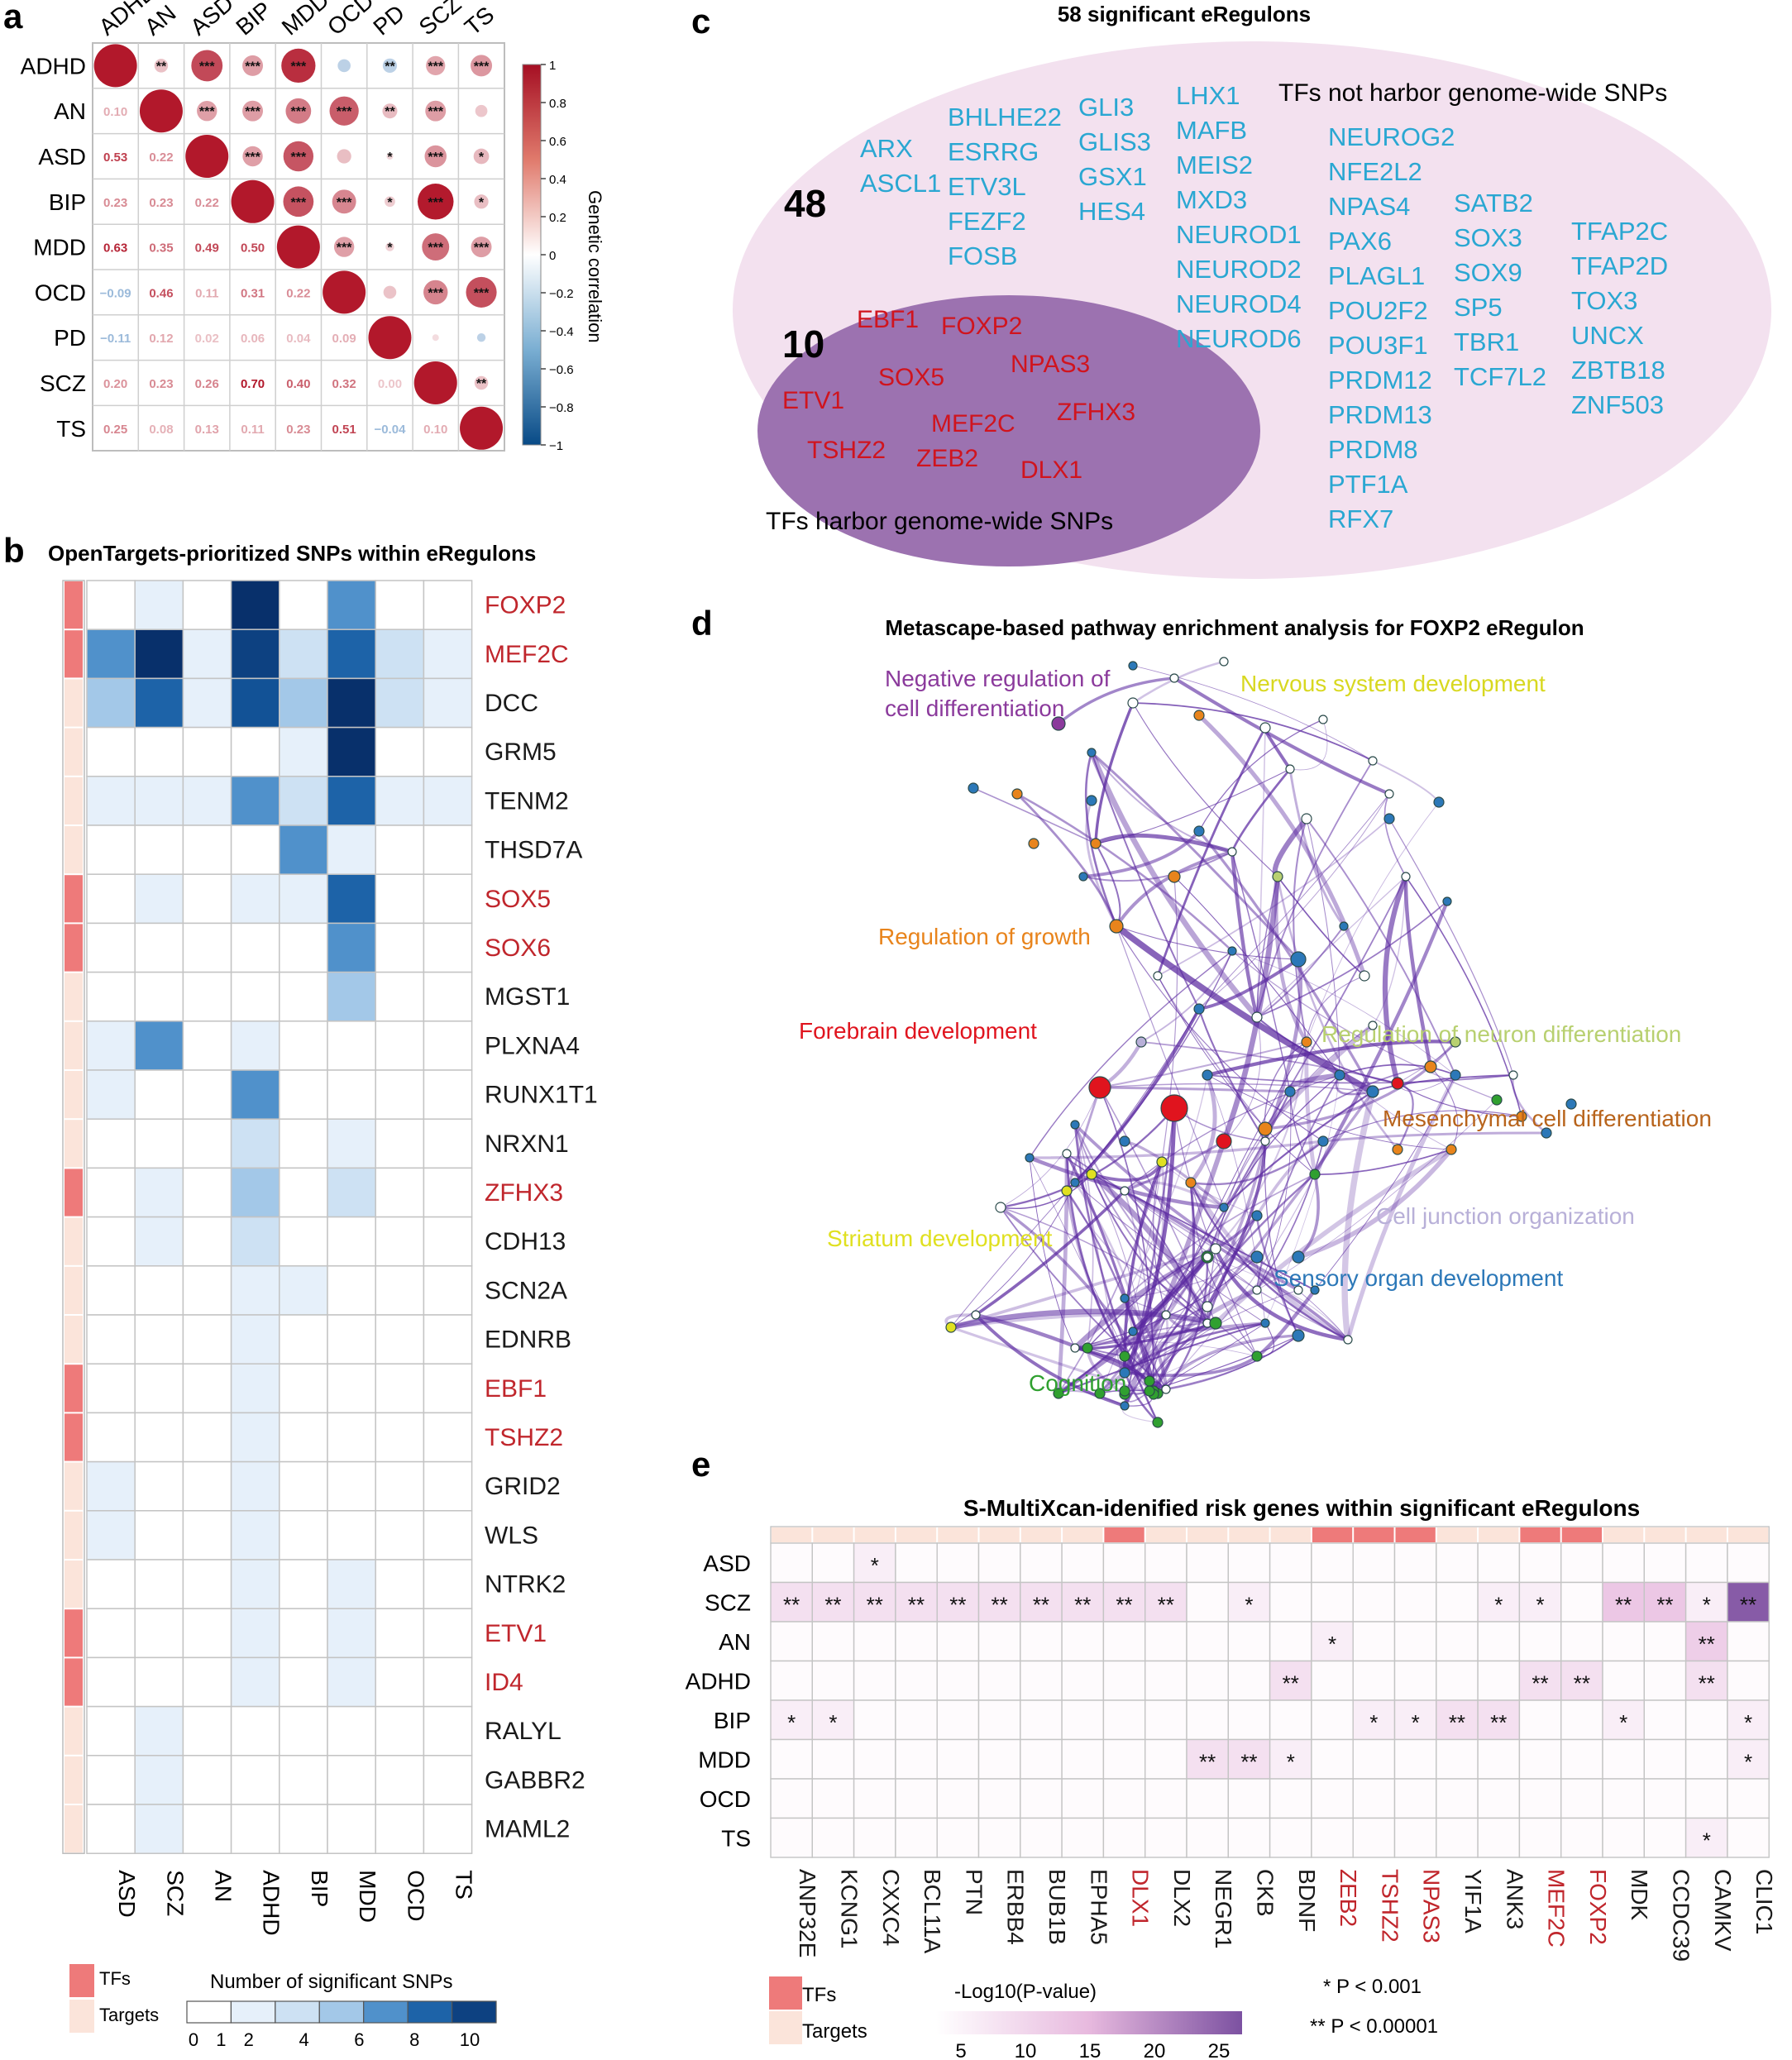  What do you see at coordinates (1681, 1915) in the screenshot?
I see `gene-label-ccdc39: CCDC39` at bounding box center [1681, 1915].